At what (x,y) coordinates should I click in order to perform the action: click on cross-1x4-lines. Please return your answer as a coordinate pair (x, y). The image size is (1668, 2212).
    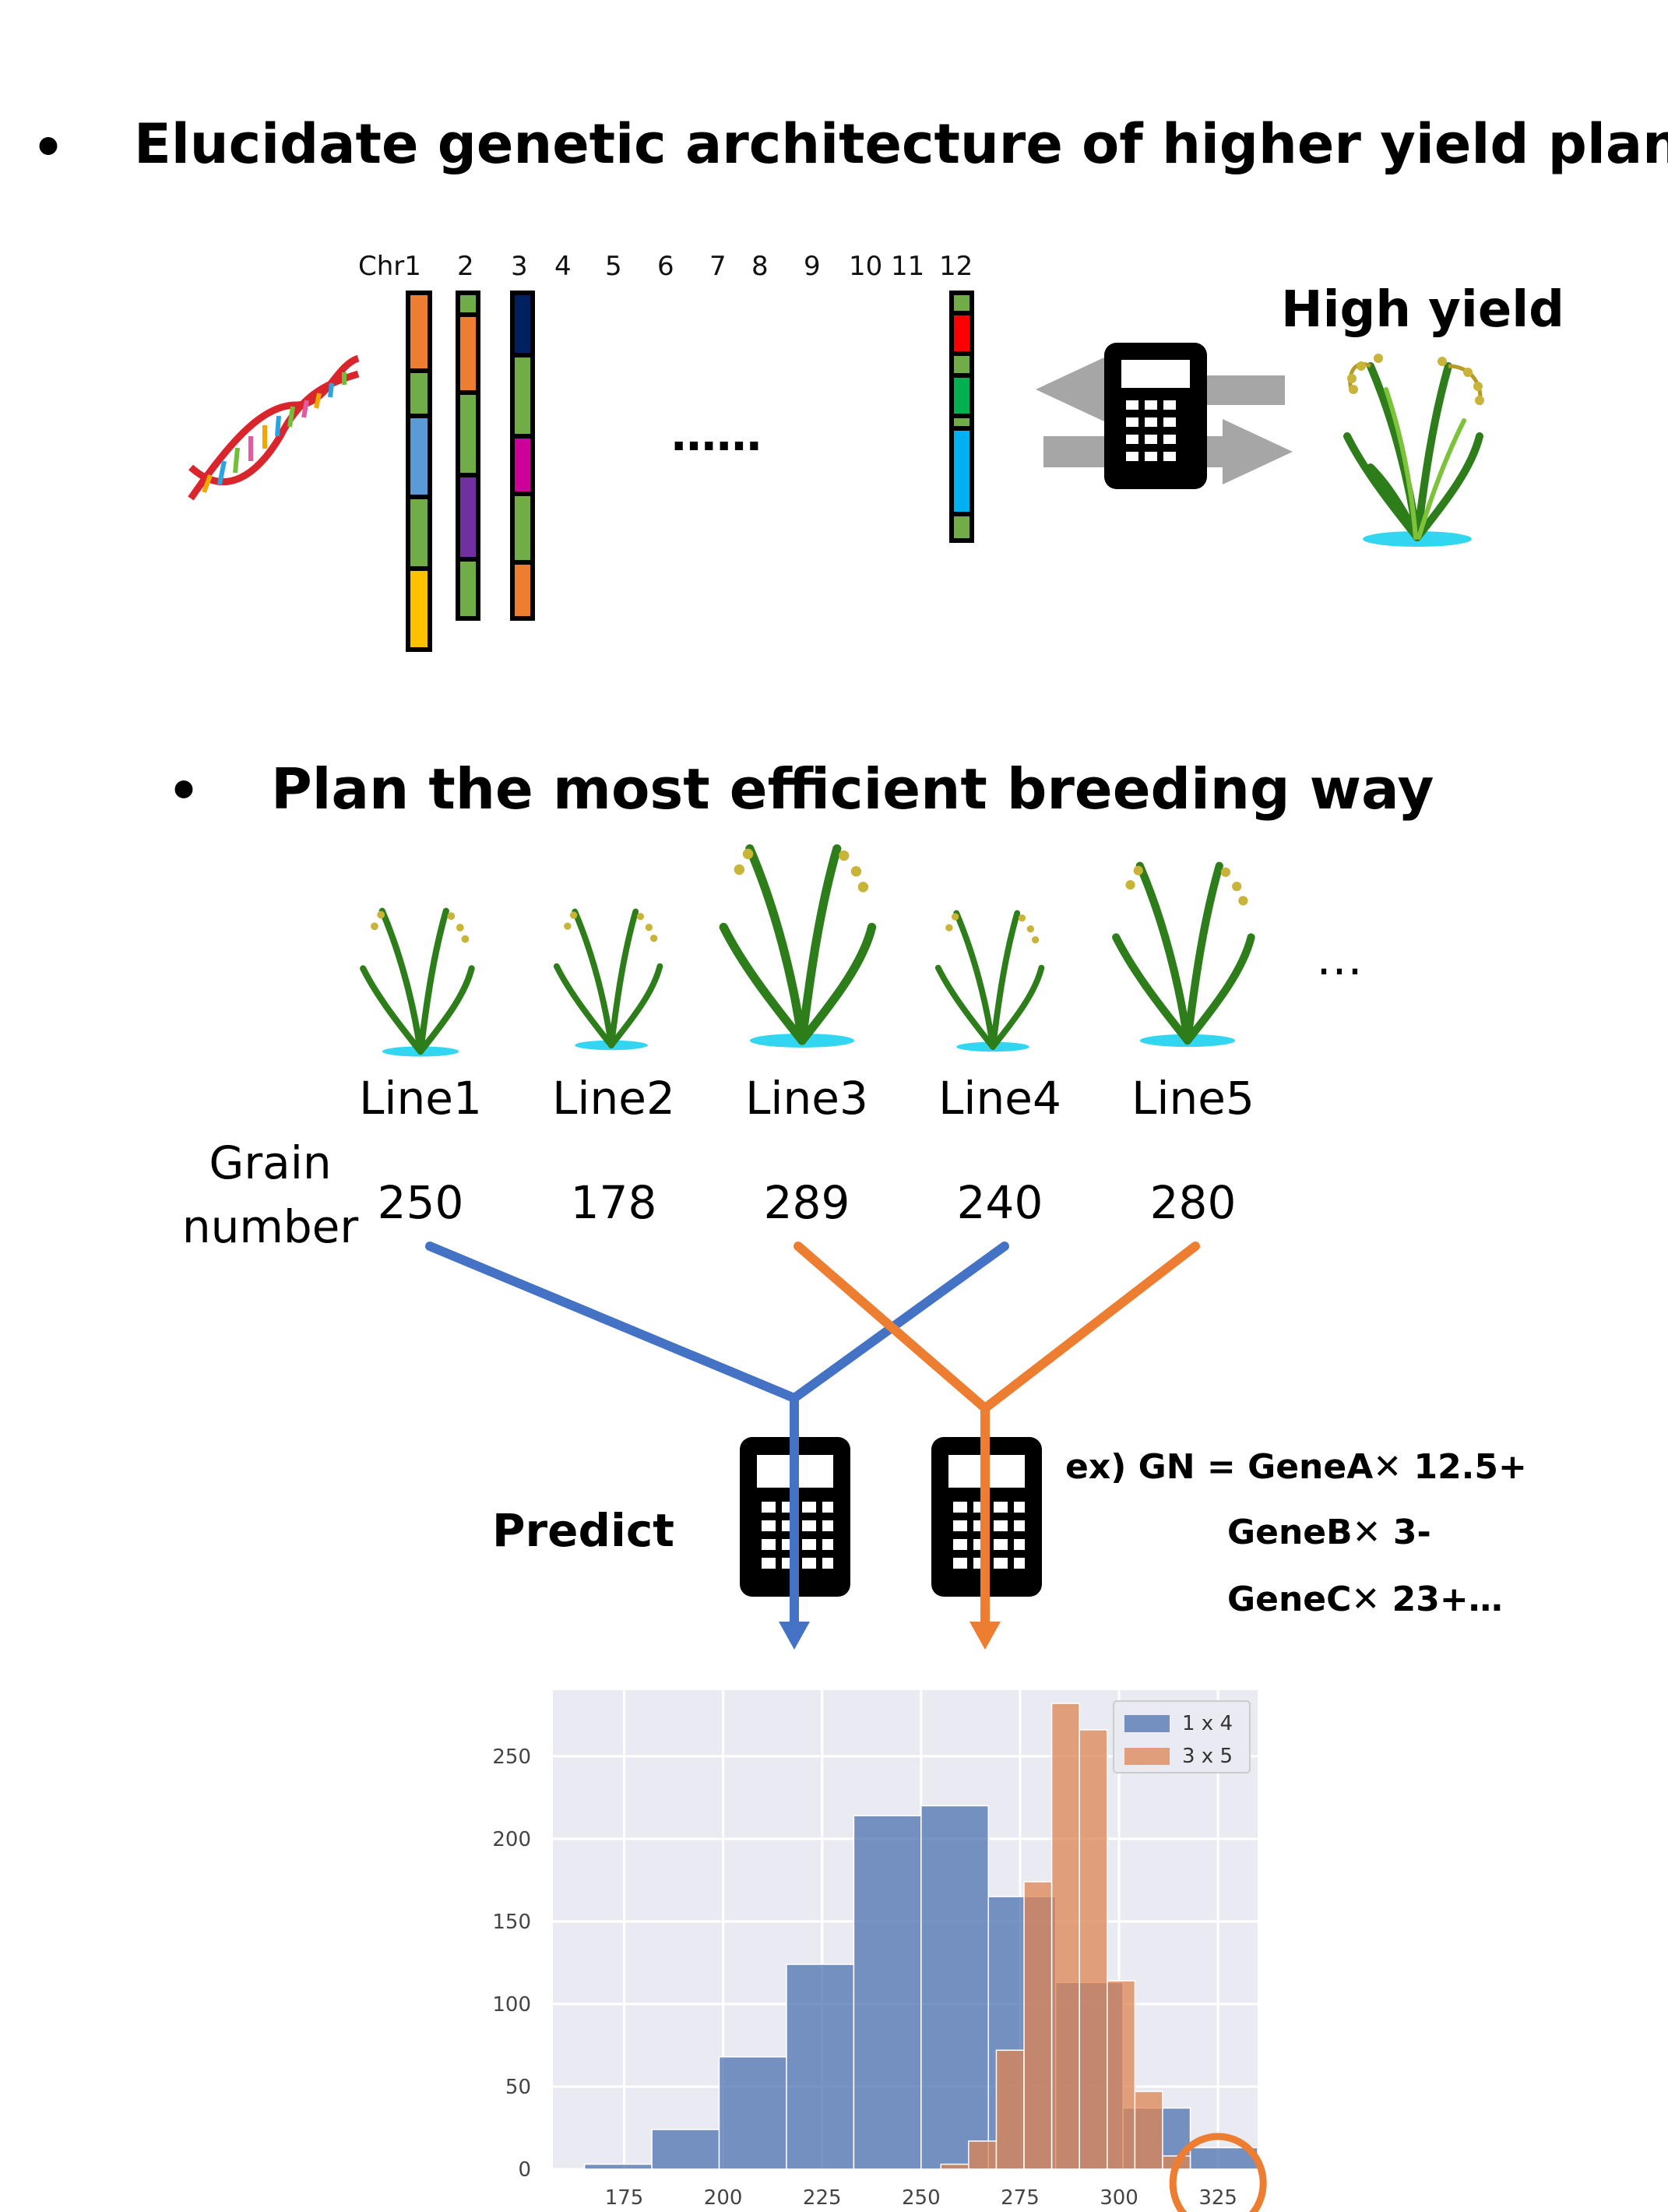
    Looking at the image, I should click on (717, 1322).